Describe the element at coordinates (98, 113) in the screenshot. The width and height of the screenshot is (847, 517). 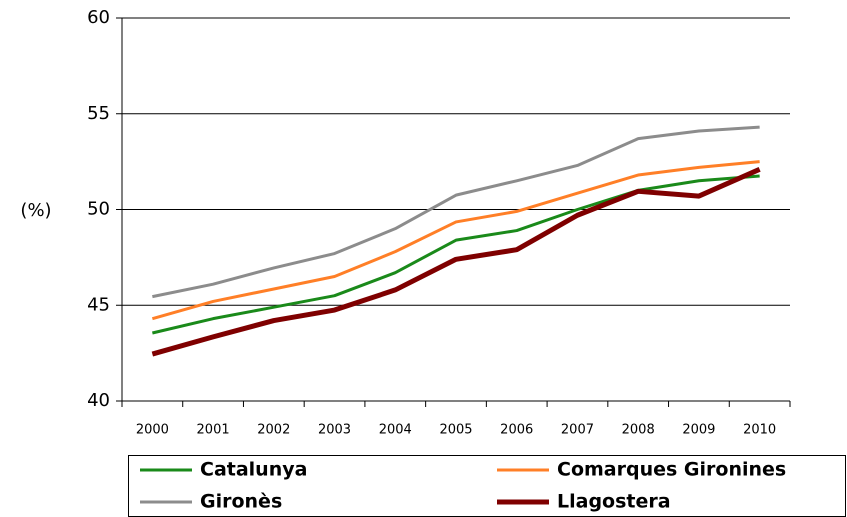
I see `y-tick-label: 55` at that location.